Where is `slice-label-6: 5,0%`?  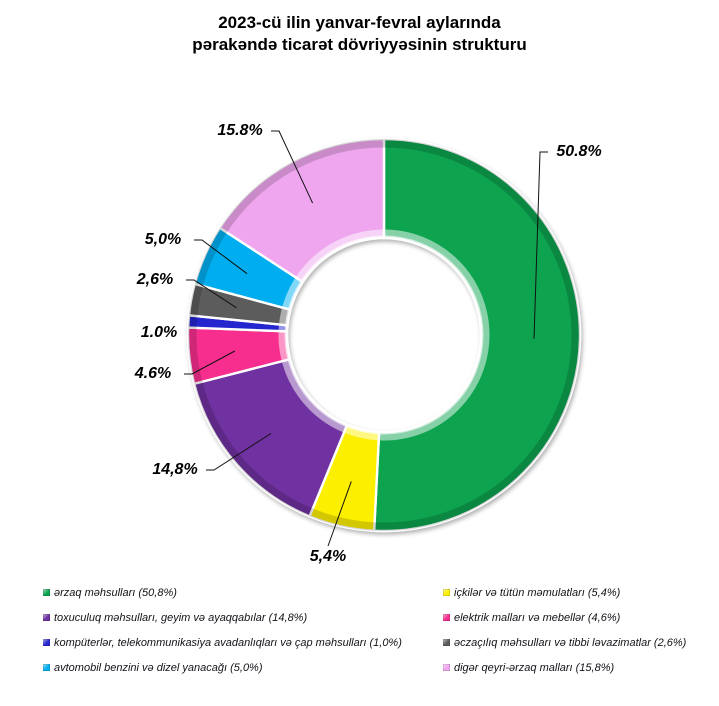
slice-label-6: 5,0% is located at coordinates (163, 239).